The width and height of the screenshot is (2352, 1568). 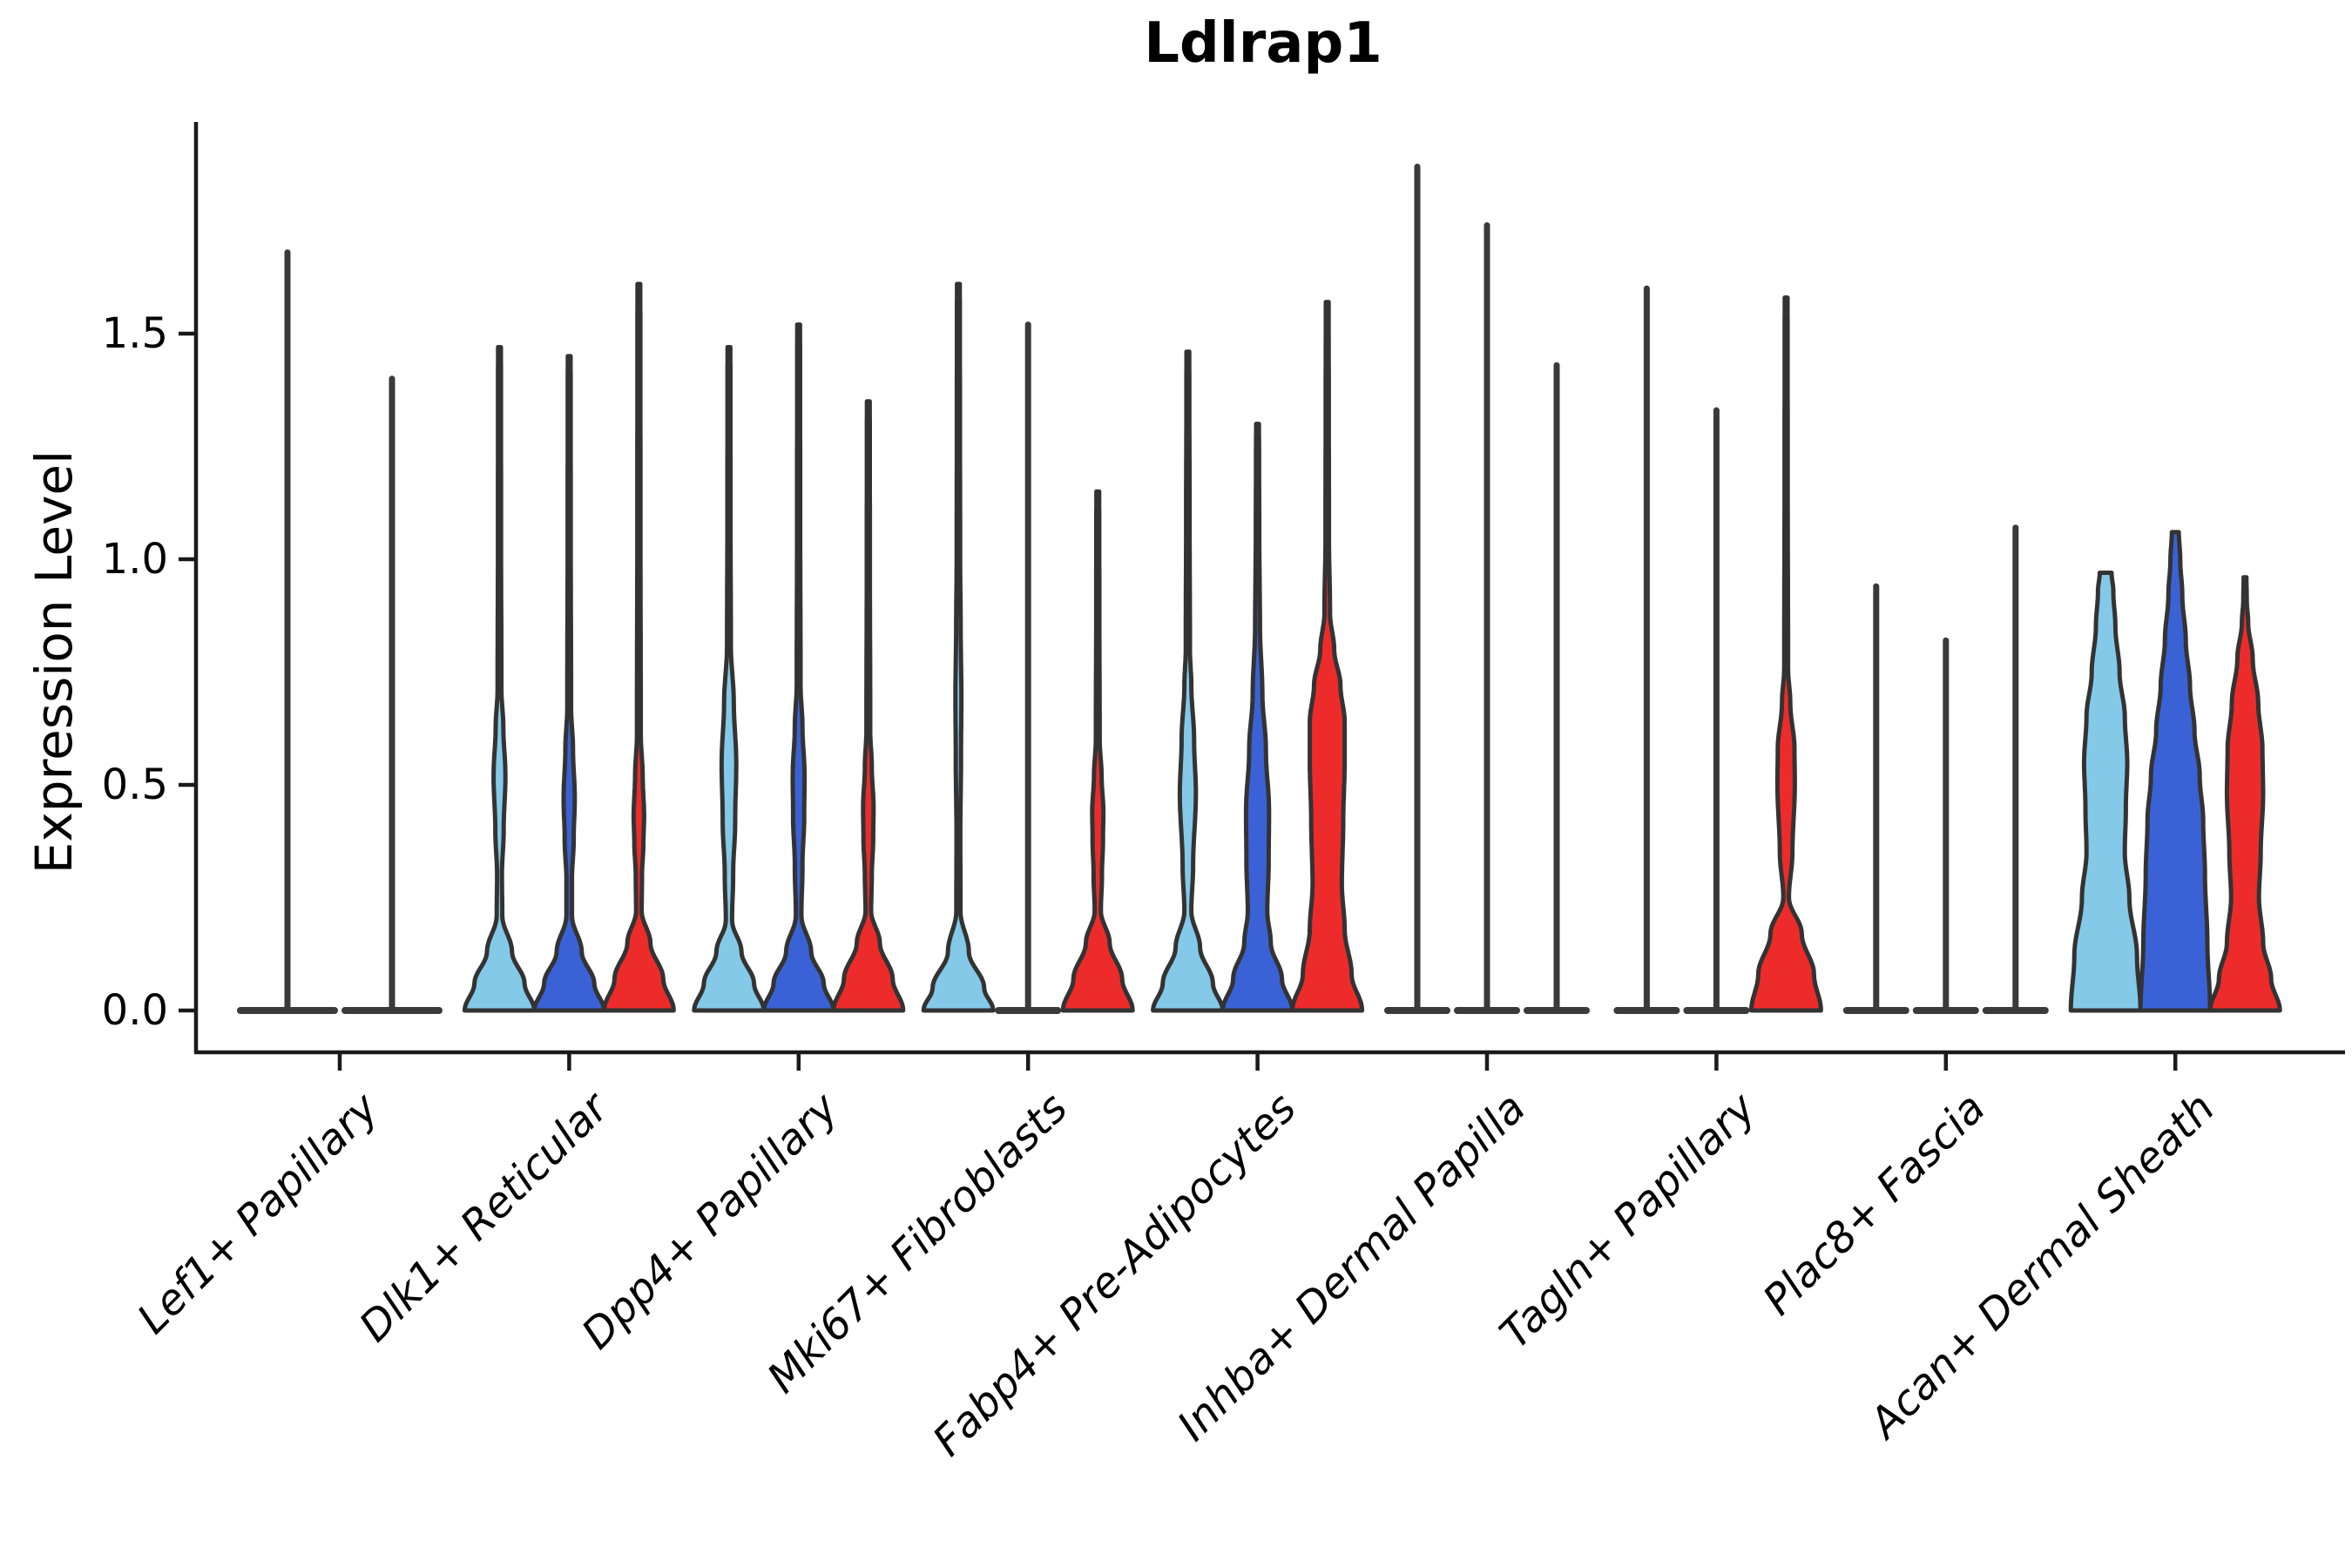 I want to click on y-tick-label: 0.0, so click(x=134, y=1011).